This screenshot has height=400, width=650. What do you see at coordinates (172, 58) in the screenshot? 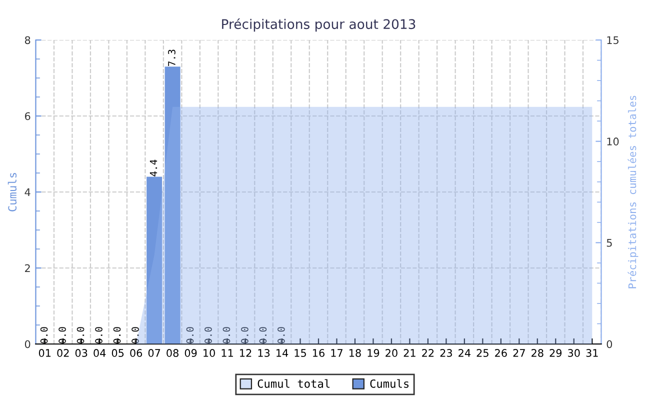
I see `data-label: 7.3` at bounding box center [172, 58].